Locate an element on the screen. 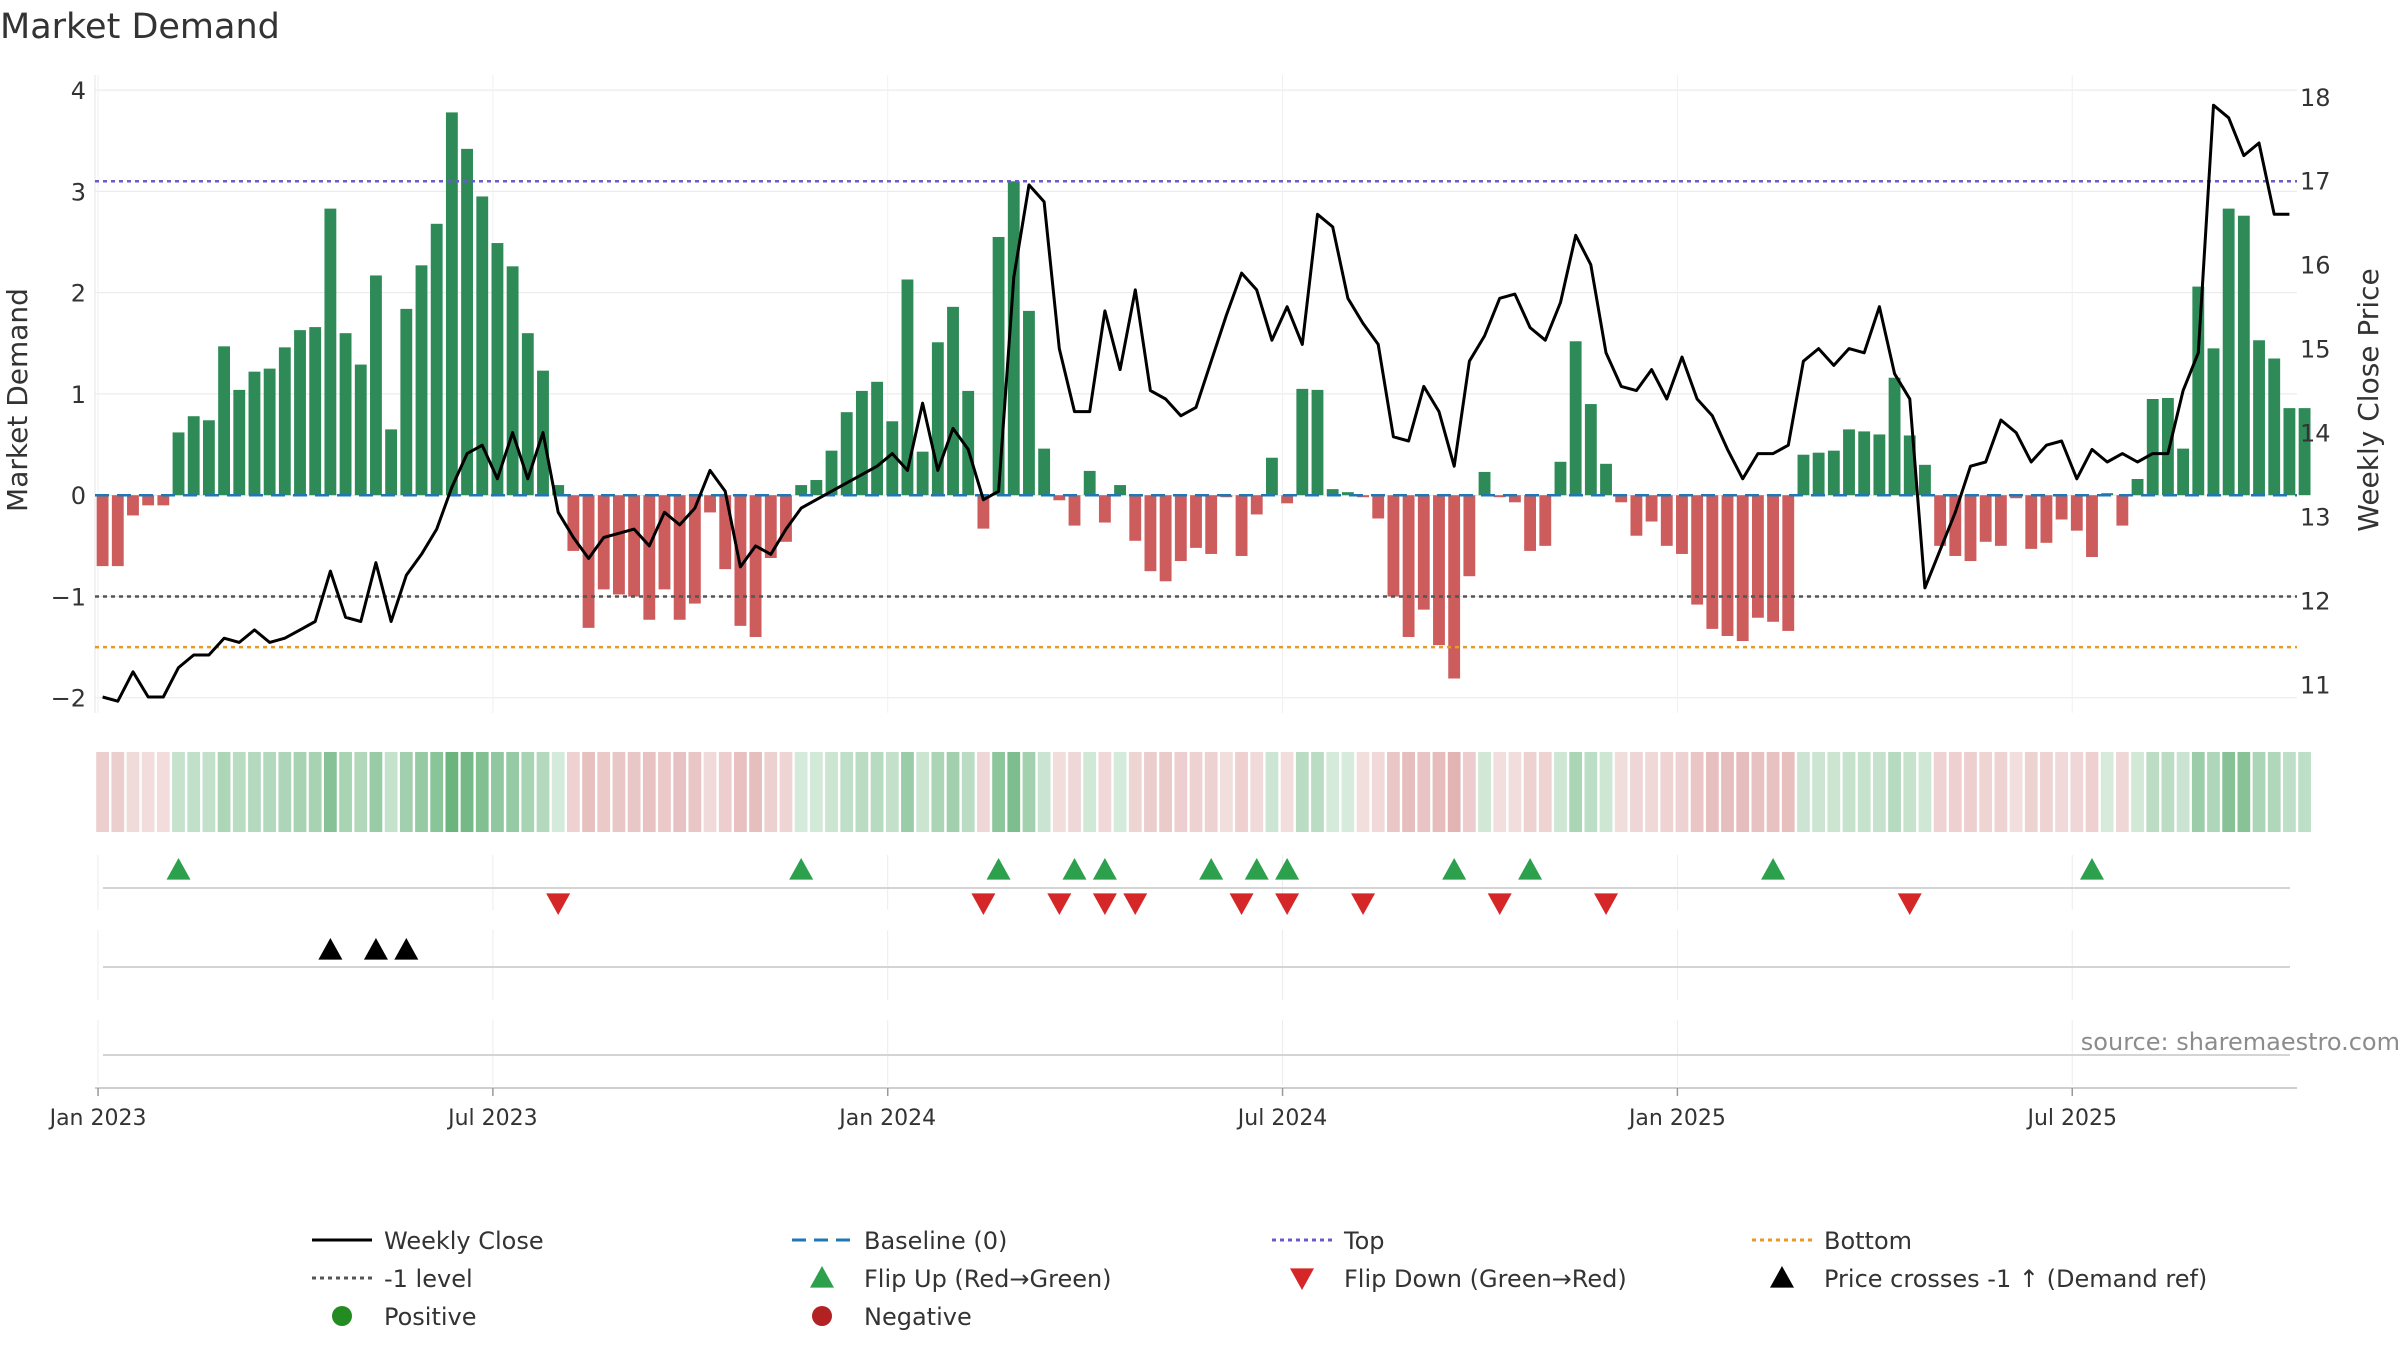 This screenshot has height=1350, width=2400. legend-item: Weekly Close is located at coordinates (428, 1241).